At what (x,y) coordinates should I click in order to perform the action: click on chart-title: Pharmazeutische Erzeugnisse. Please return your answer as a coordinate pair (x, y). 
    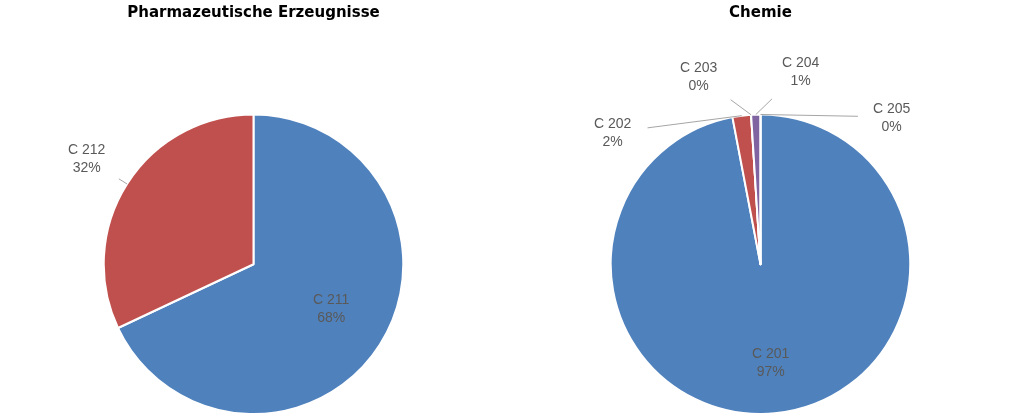
    Looking at the image, I should click on (253, 11).